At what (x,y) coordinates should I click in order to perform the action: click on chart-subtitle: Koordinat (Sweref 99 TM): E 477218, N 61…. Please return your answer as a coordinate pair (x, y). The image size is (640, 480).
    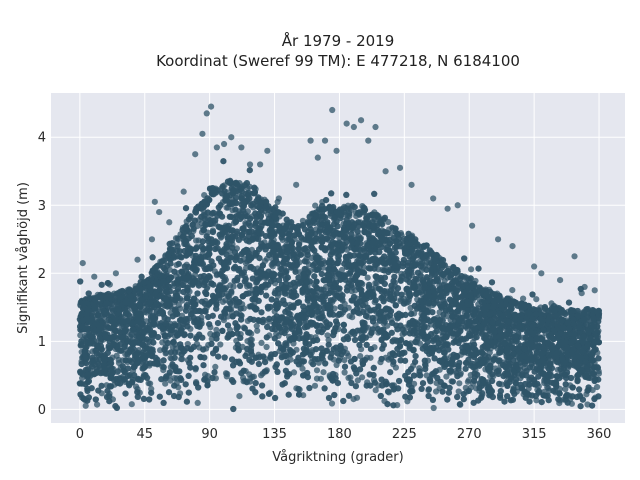
    Looking at the image, I should click on (338, 61).